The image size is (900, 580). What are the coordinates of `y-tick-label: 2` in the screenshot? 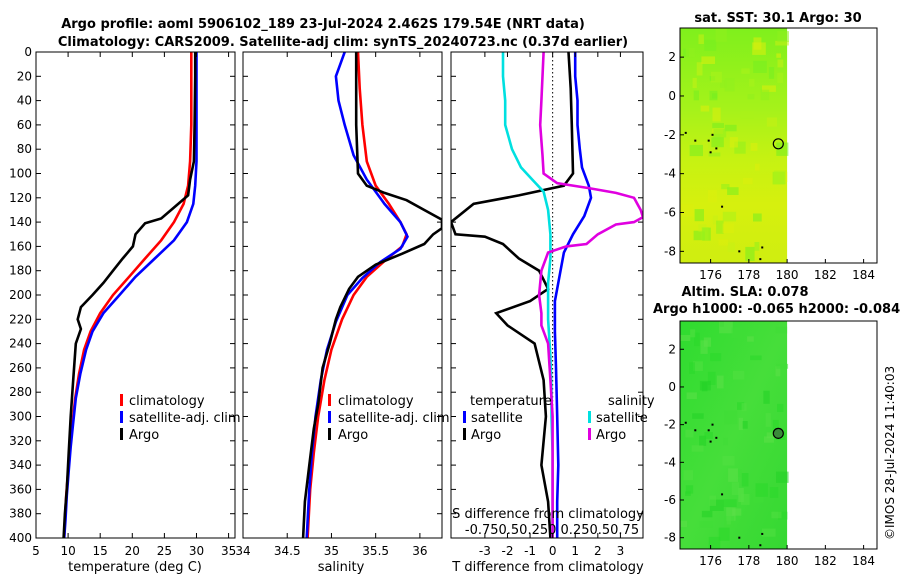 It's located at (672, 57).